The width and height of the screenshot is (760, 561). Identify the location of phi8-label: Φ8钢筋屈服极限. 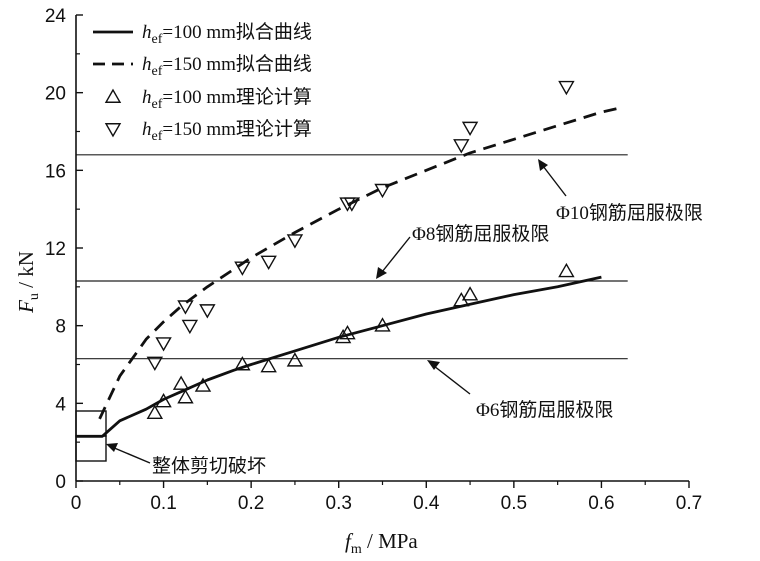
(480, 234).